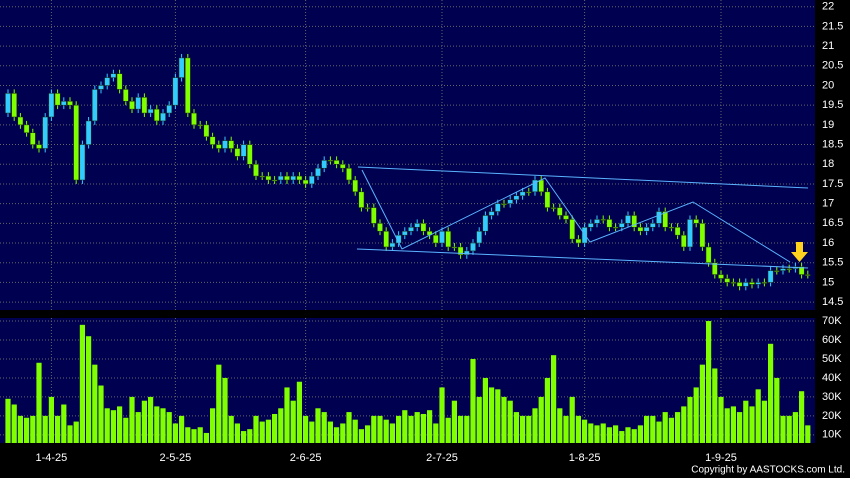  Describe the element at coordinates (721, 458) in the screenshot. I see `x-tick-label: 1-9-25` at that location.